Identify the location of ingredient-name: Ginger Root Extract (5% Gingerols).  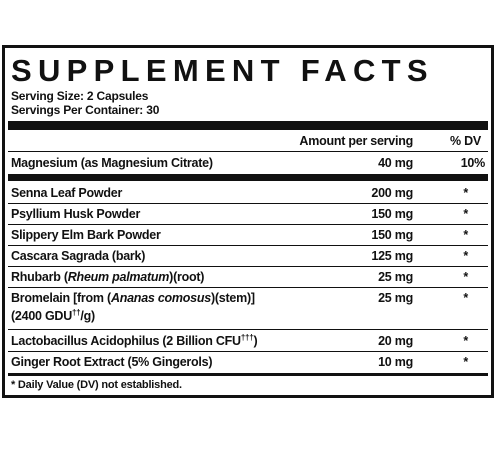
(112, 362).